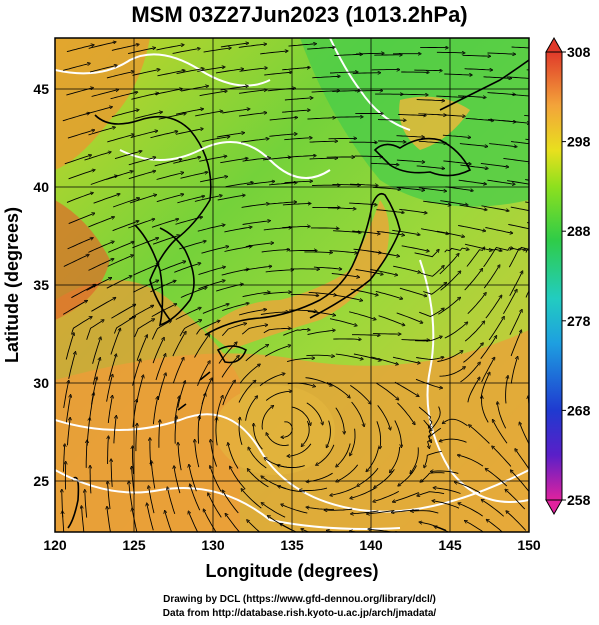 The width and height of the screenshot is (599, 625). Describe the element at coordinates (292, 545) in the screenshot. I see `x-tick-label: 135` at that location.